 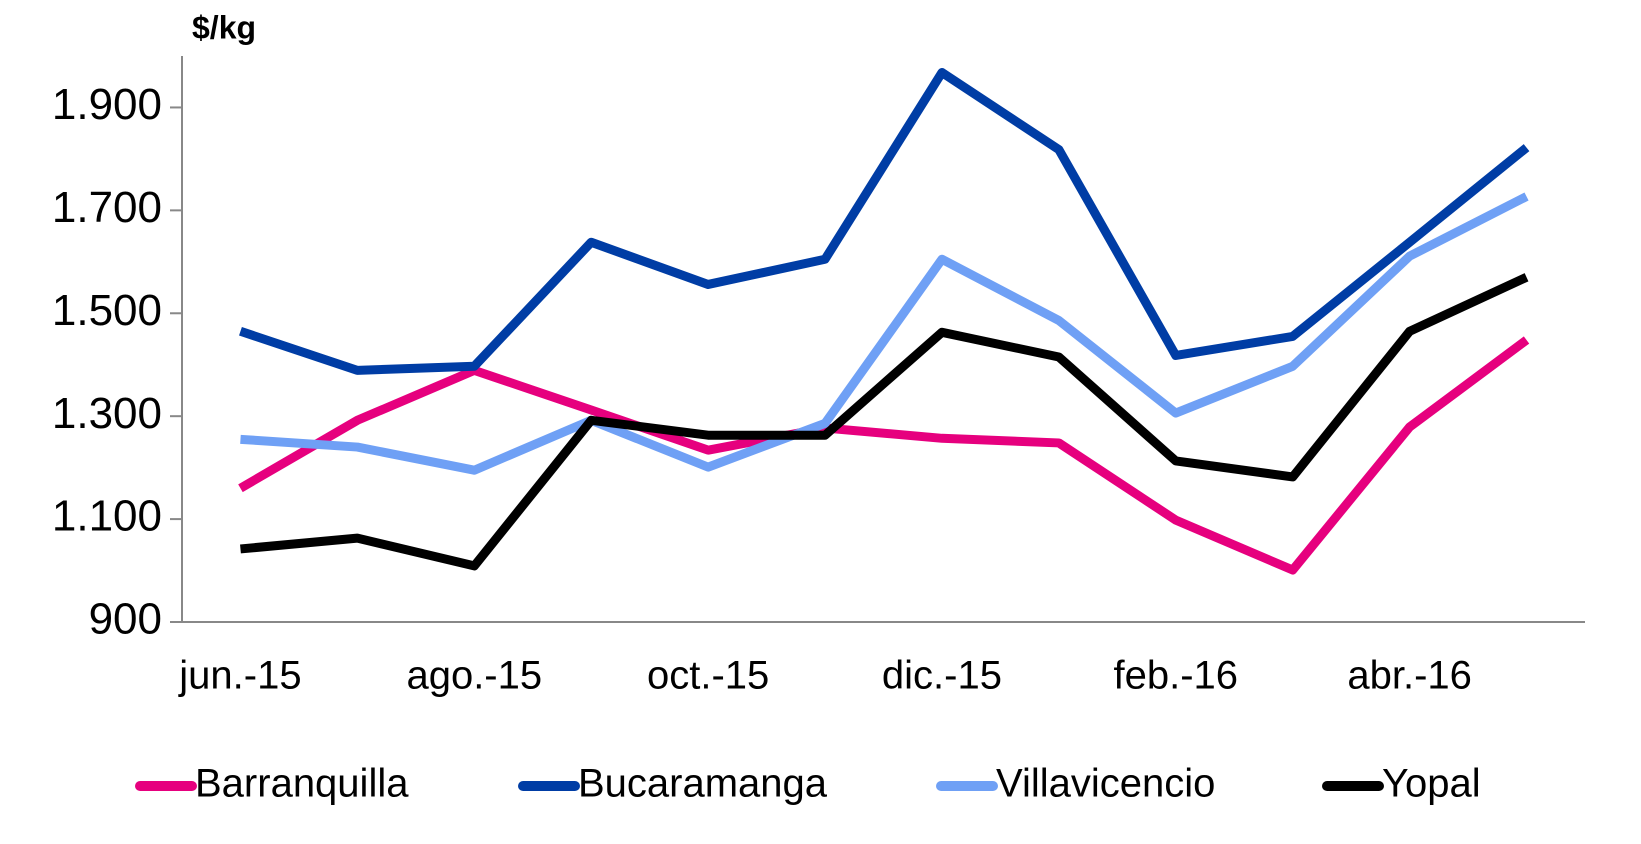 What do you see at coordinates (107, 104) in the screenshot?
I see `y-tick-label: 1.900` at bounding box center [107, 104].